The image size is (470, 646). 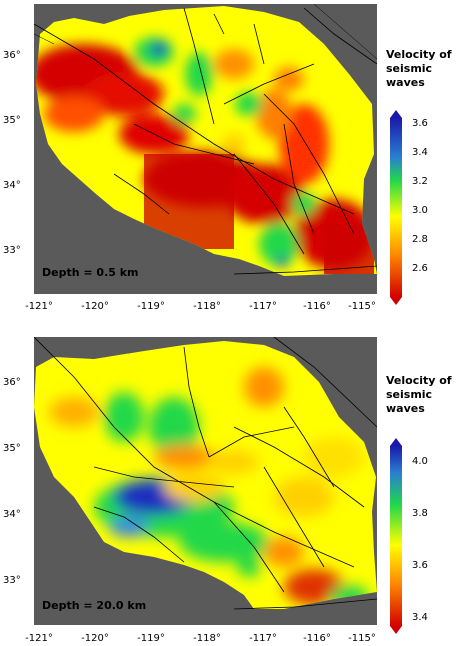 I want to click on colorbar-shallow, so click(x=396, y=207).